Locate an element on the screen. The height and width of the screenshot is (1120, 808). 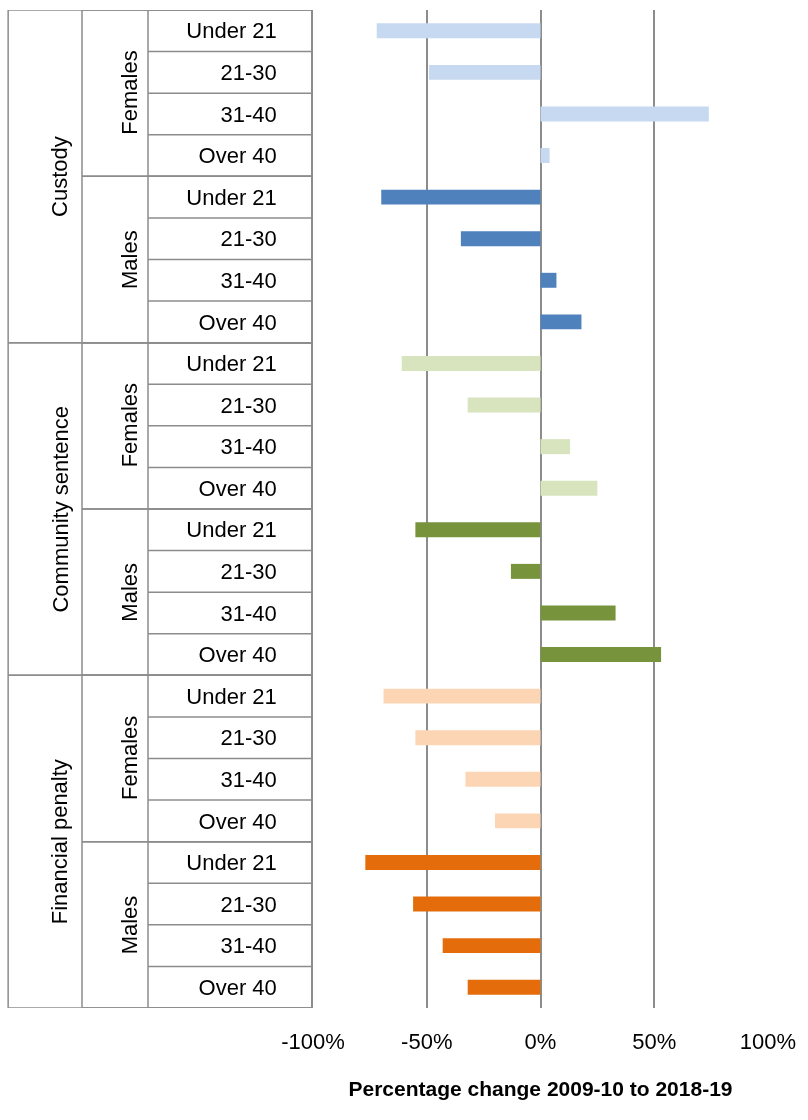
x-tick-label: 50% is located at coordinates (654, 1041).